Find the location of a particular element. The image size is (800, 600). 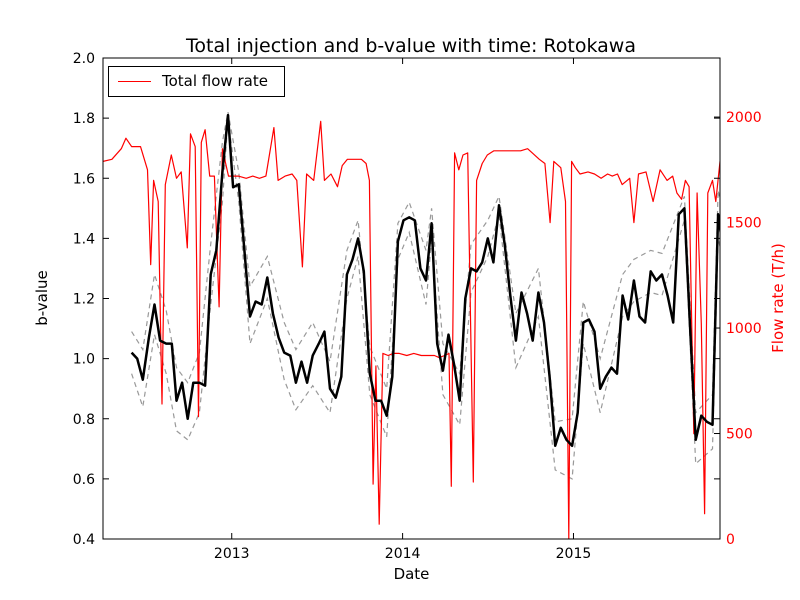

legend: Total flow rate is located at coordinates (196, 81).